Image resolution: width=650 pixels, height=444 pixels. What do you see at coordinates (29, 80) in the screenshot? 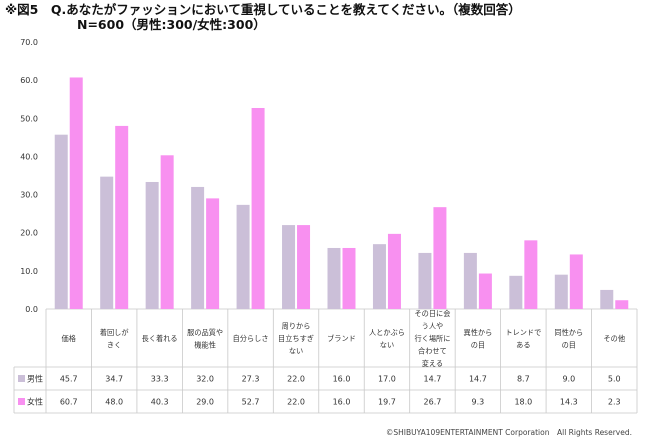
I see `y-tick-label: 60.0` at bounding box center [29, 80].